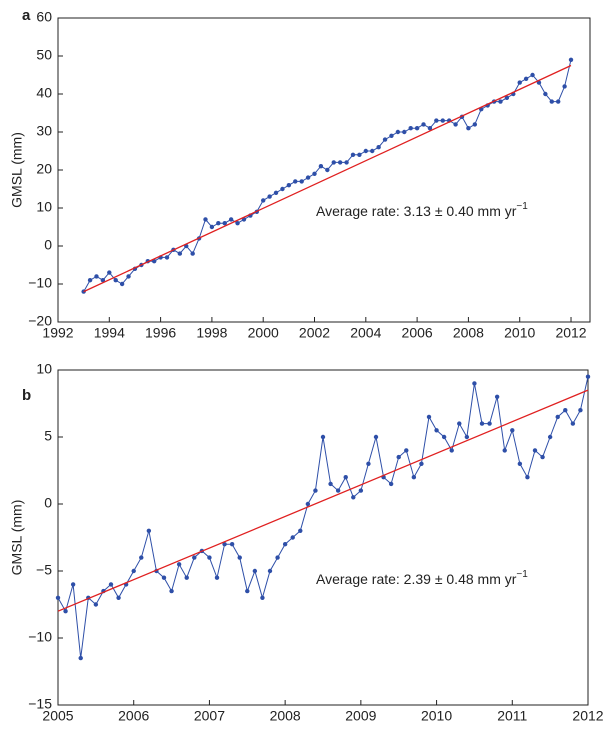 The height and width of the screenshot is (730, 614). I want to click on x-tick-label: 2007, so click(209, 716).